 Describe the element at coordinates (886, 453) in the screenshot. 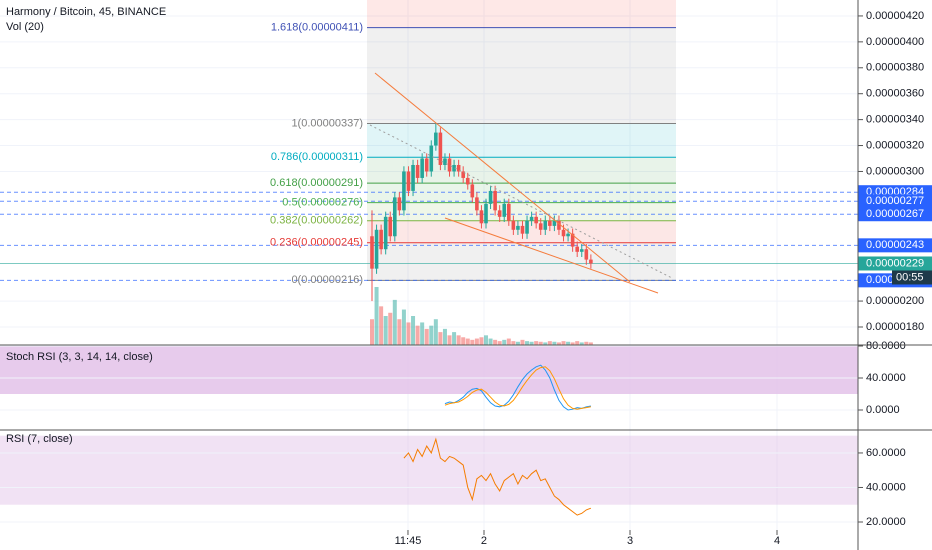

I see `y-tick-label: 60.0000` at that location.